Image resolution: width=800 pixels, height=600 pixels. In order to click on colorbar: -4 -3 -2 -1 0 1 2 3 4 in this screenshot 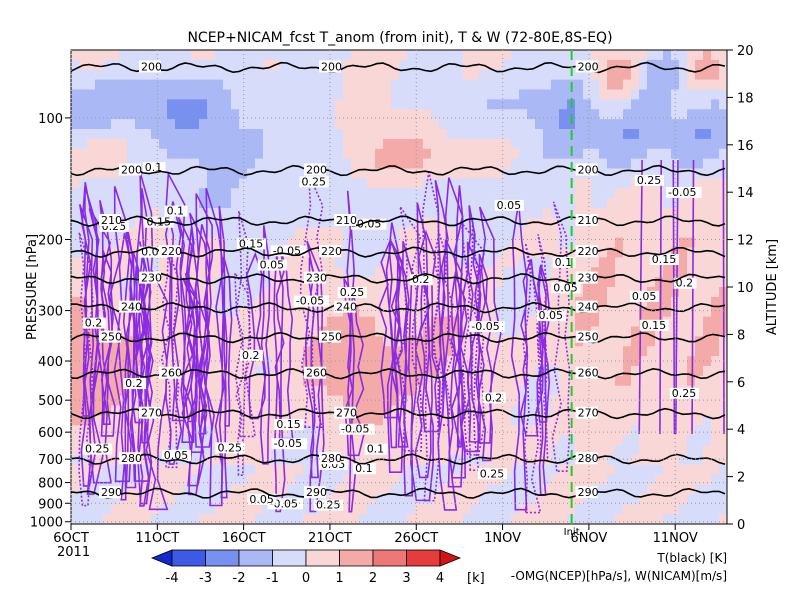, I will do `click(306, 567)`.